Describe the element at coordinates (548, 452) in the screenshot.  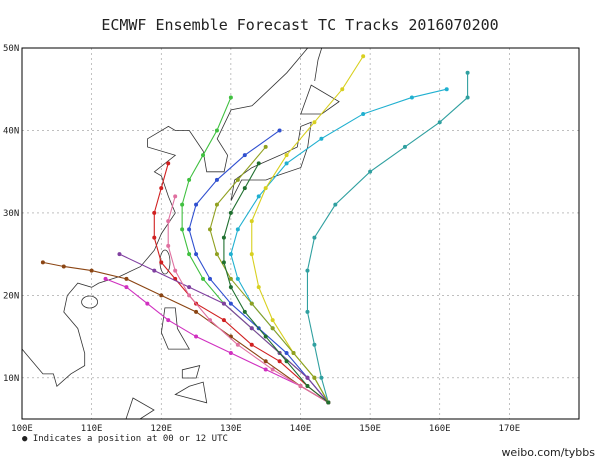
I see `watermark: weibo.com/tybbs` at that location.